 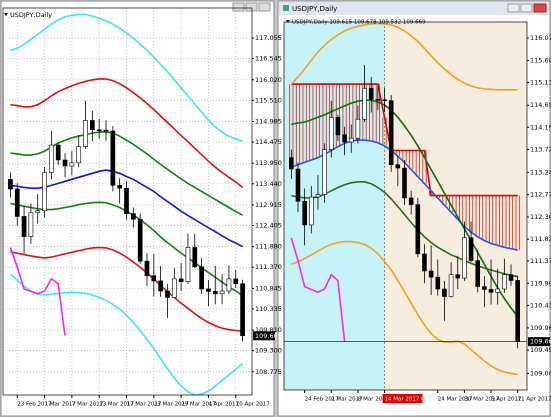 What do you see at coordinates (347, 400) in the screenshot?
I see `x-tick-label: 2 Mar 2017` at bounding box center [347, 400].